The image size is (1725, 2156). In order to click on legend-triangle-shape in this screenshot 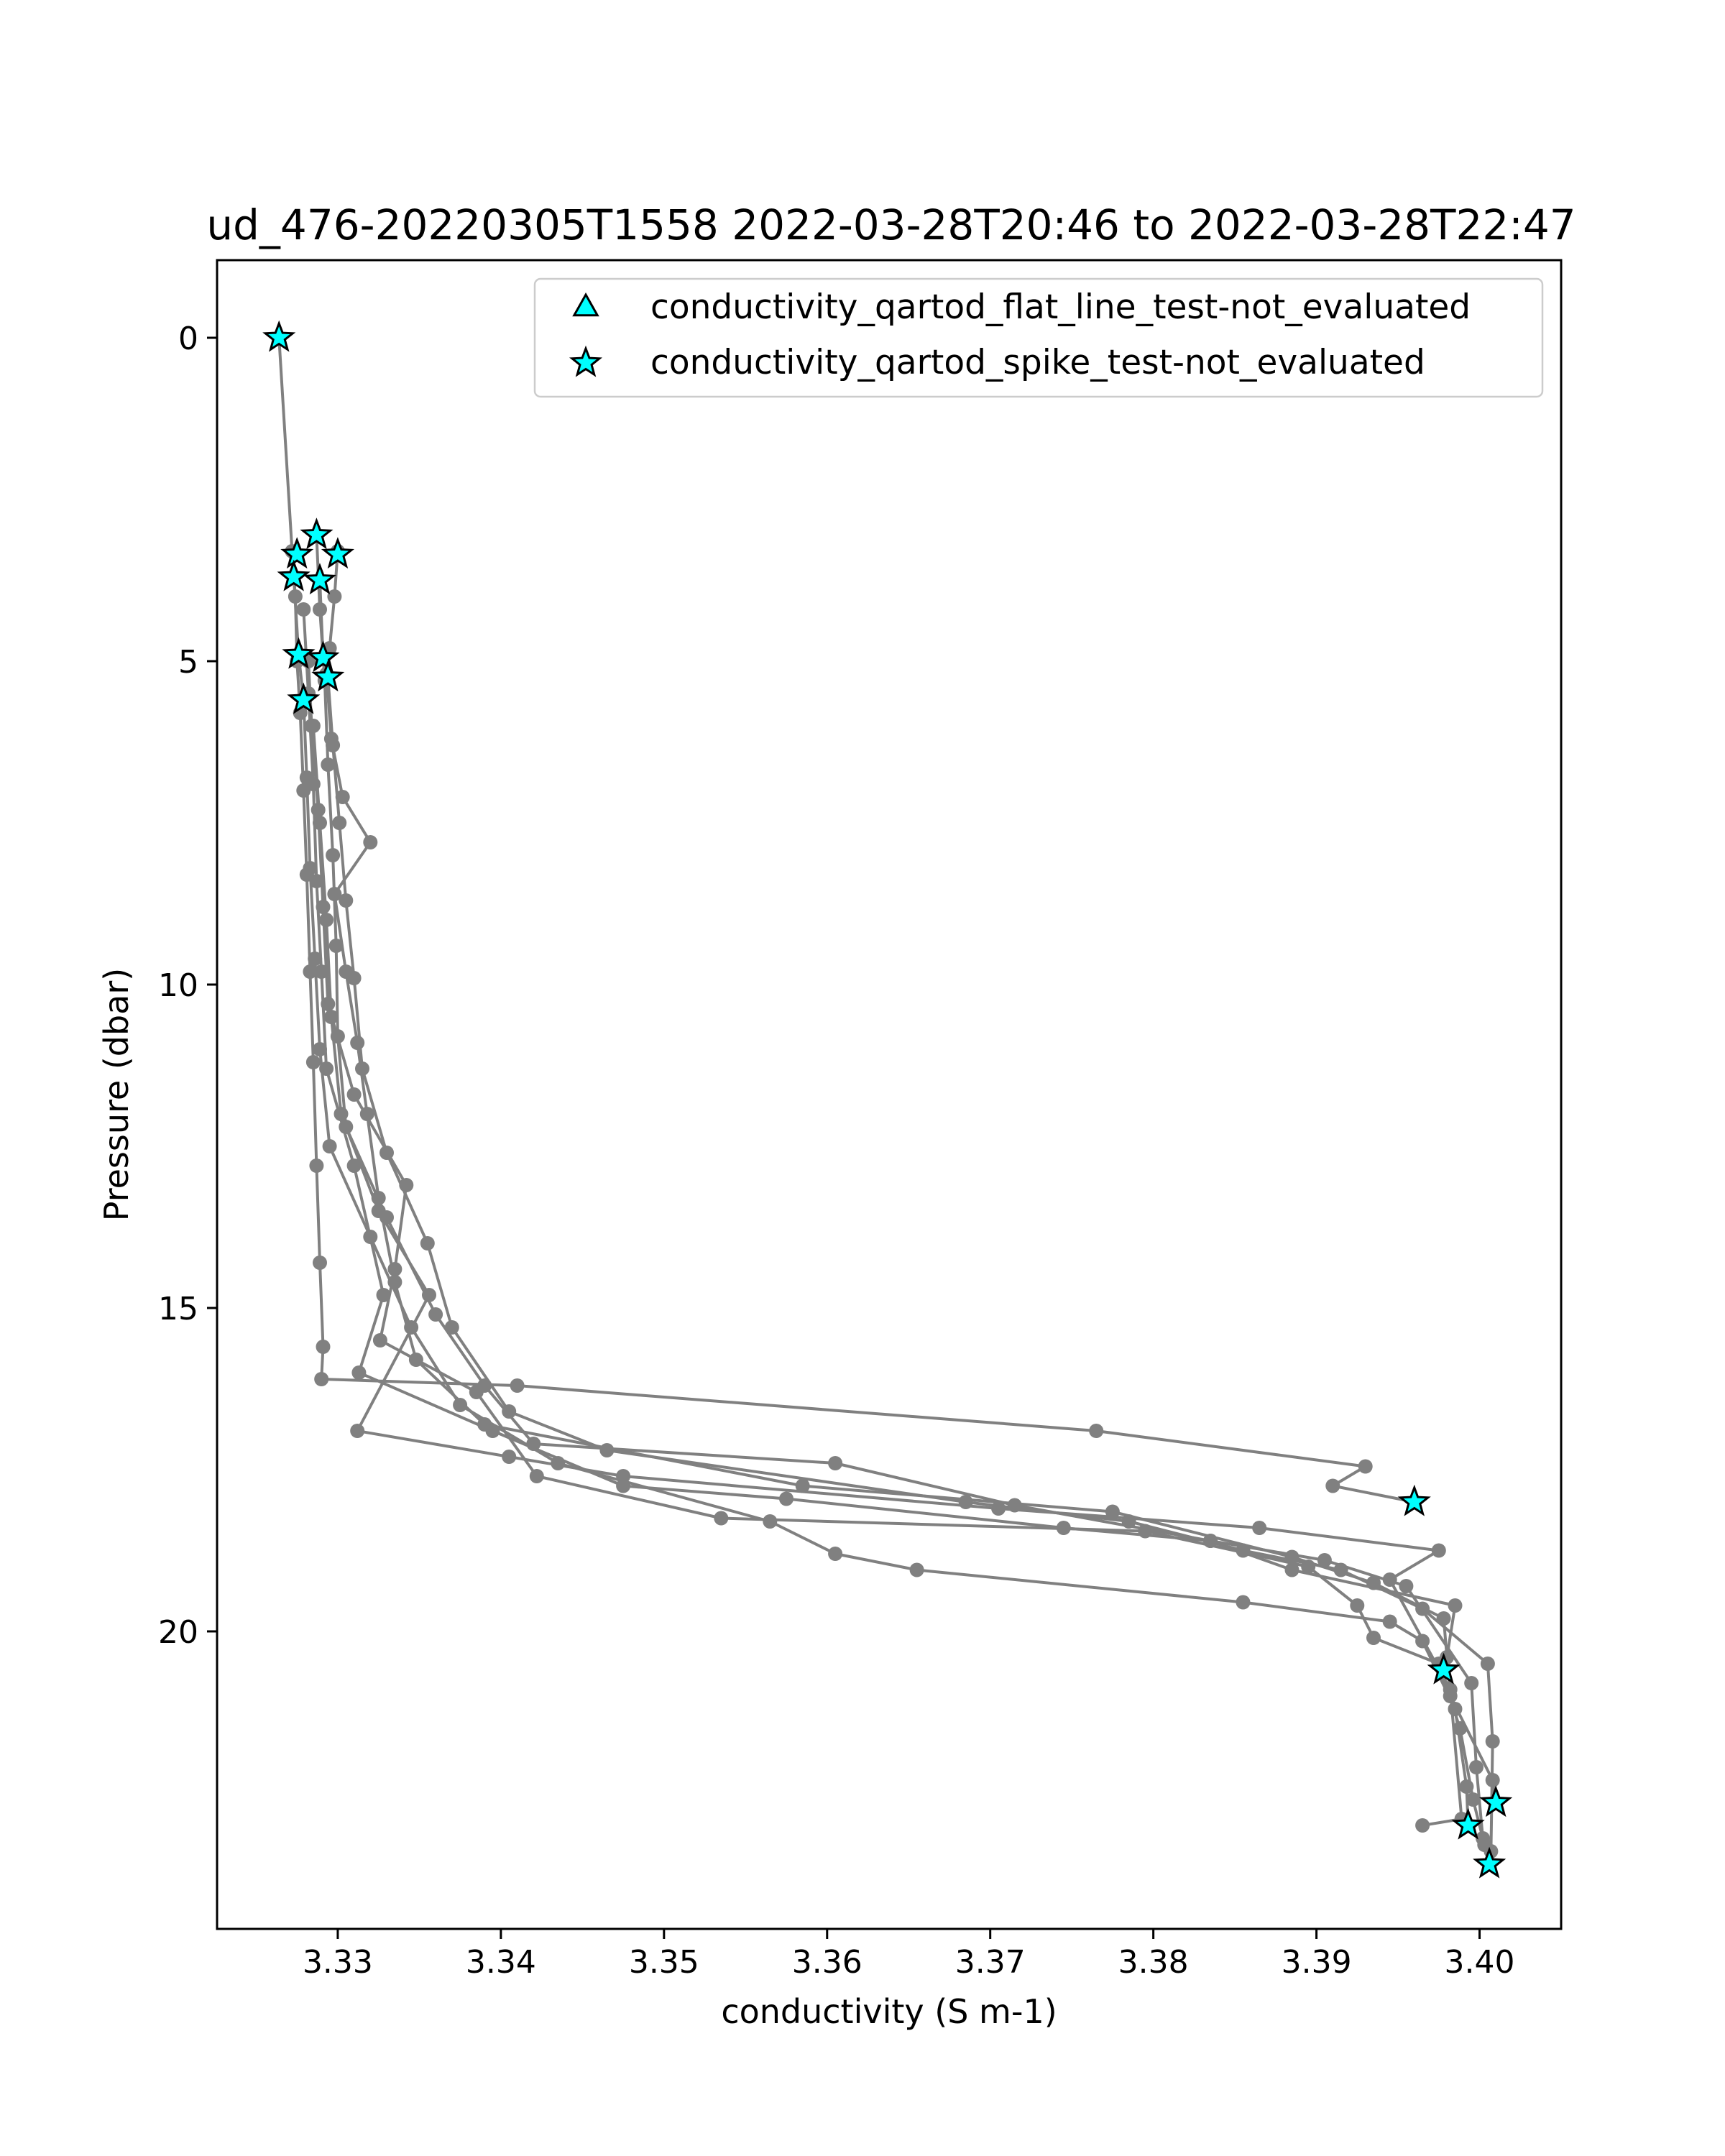, I will do `click(585, 304)`.